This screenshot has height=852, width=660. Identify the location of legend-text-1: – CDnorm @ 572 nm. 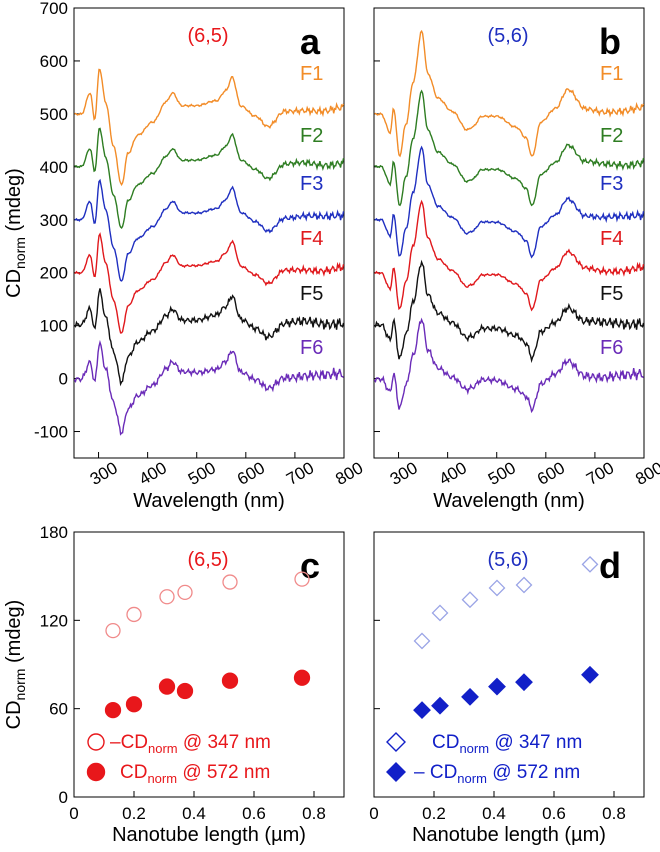
(497, 774).